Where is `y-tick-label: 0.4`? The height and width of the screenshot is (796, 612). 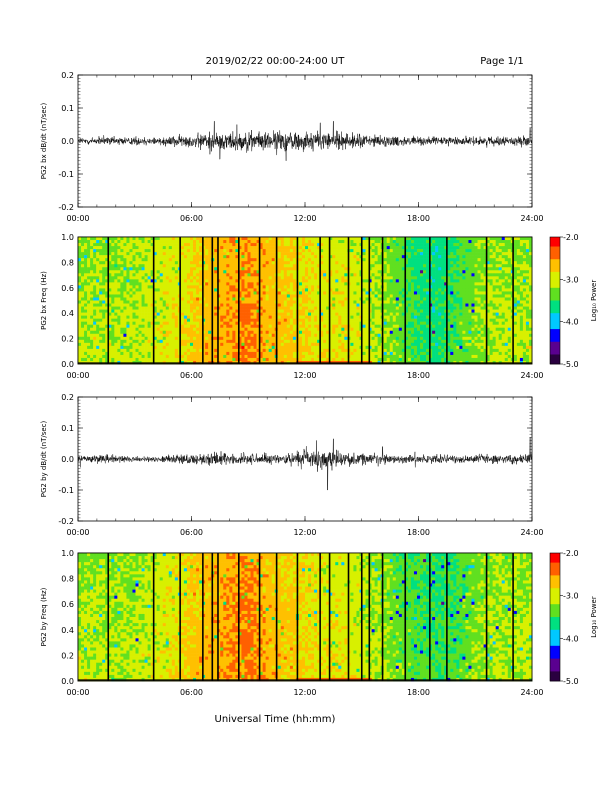 y-tick-label: 0.4 is located at coordinates (67, 313).